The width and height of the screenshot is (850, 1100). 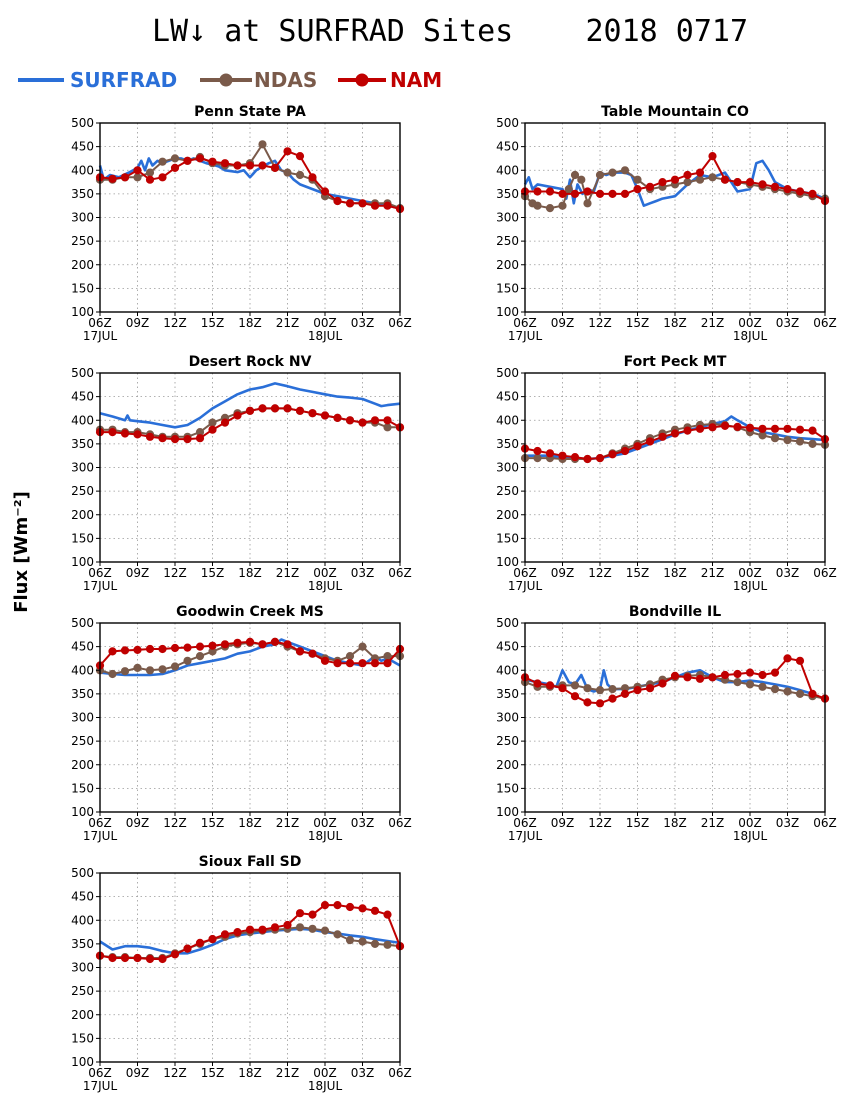 What do you see at coordinates (249, 183) in the screenshot?
I see `series-line` at bounding box center [249, 183].